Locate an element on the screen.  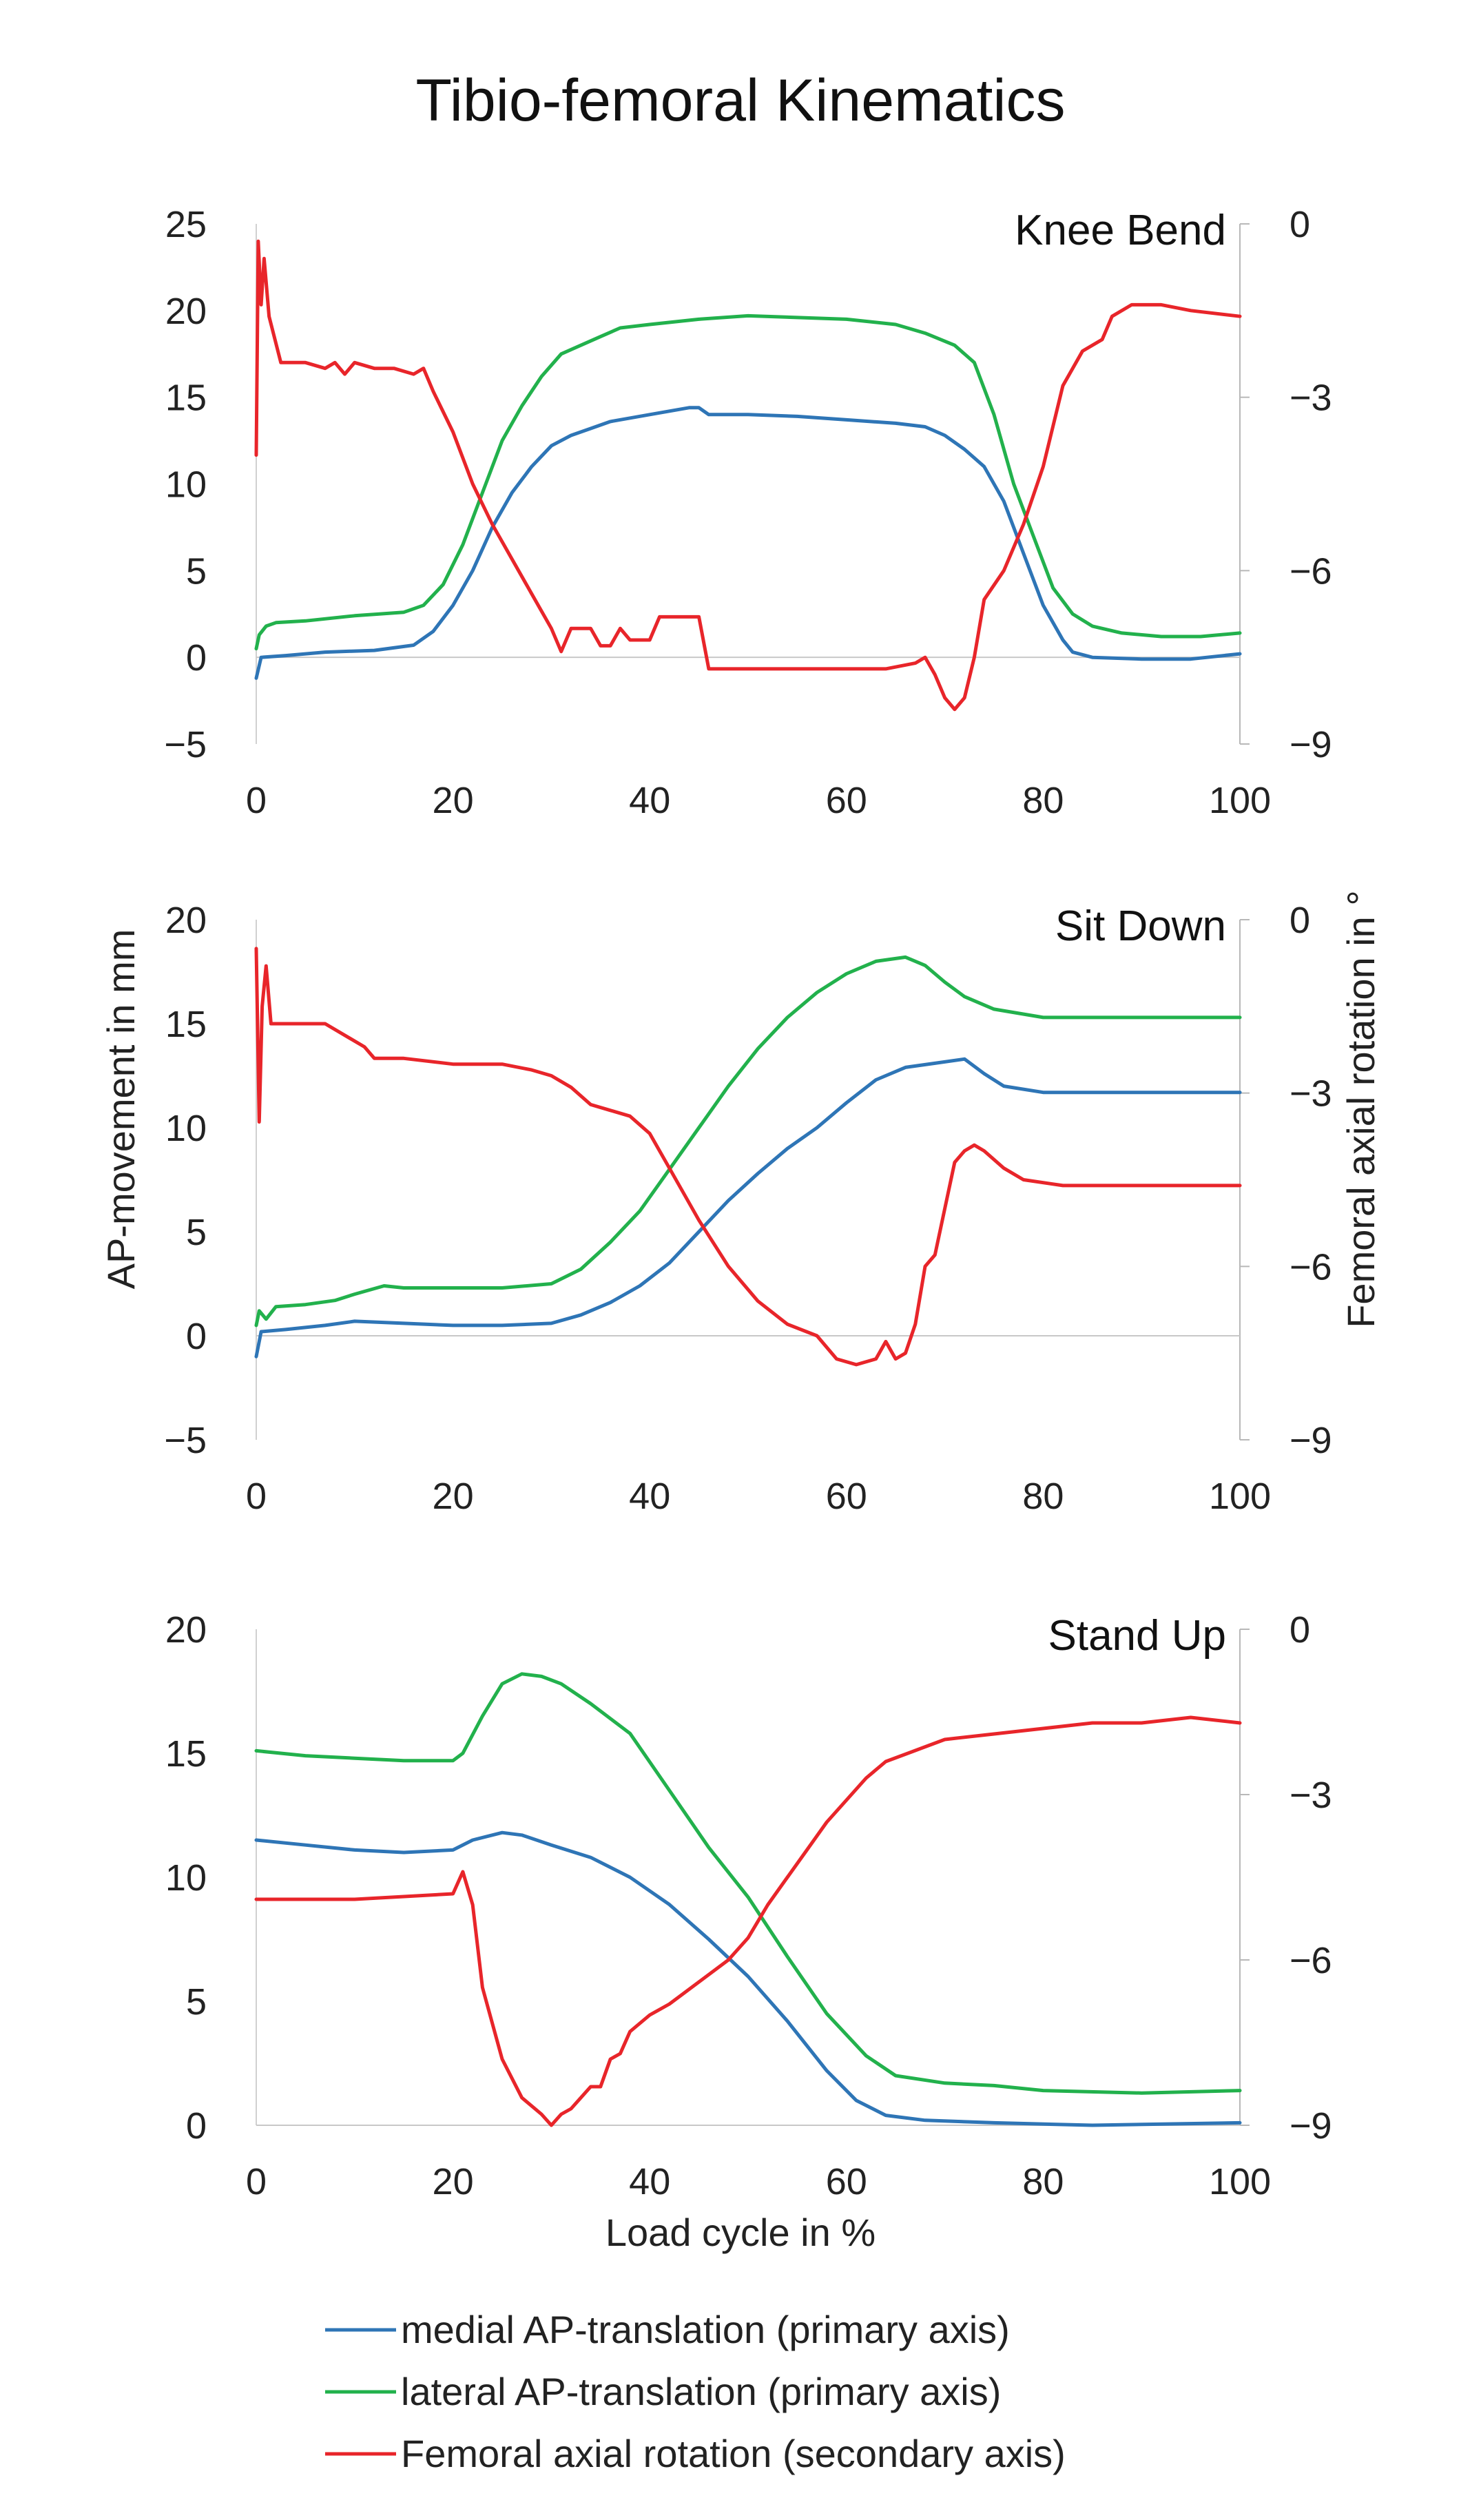
legend-label-medial: medial AP-translation (primary axis) is located at coordinates (705, 2329).